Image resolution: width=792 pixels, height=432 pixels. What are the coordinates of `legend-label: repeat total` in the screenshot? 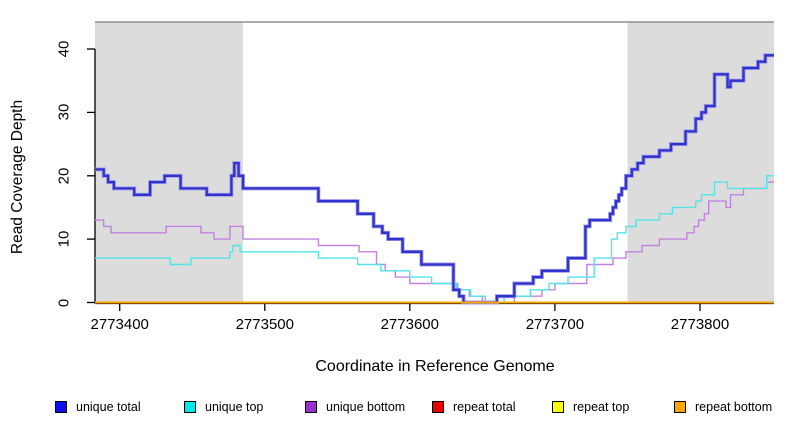 It's located at (484, 407).